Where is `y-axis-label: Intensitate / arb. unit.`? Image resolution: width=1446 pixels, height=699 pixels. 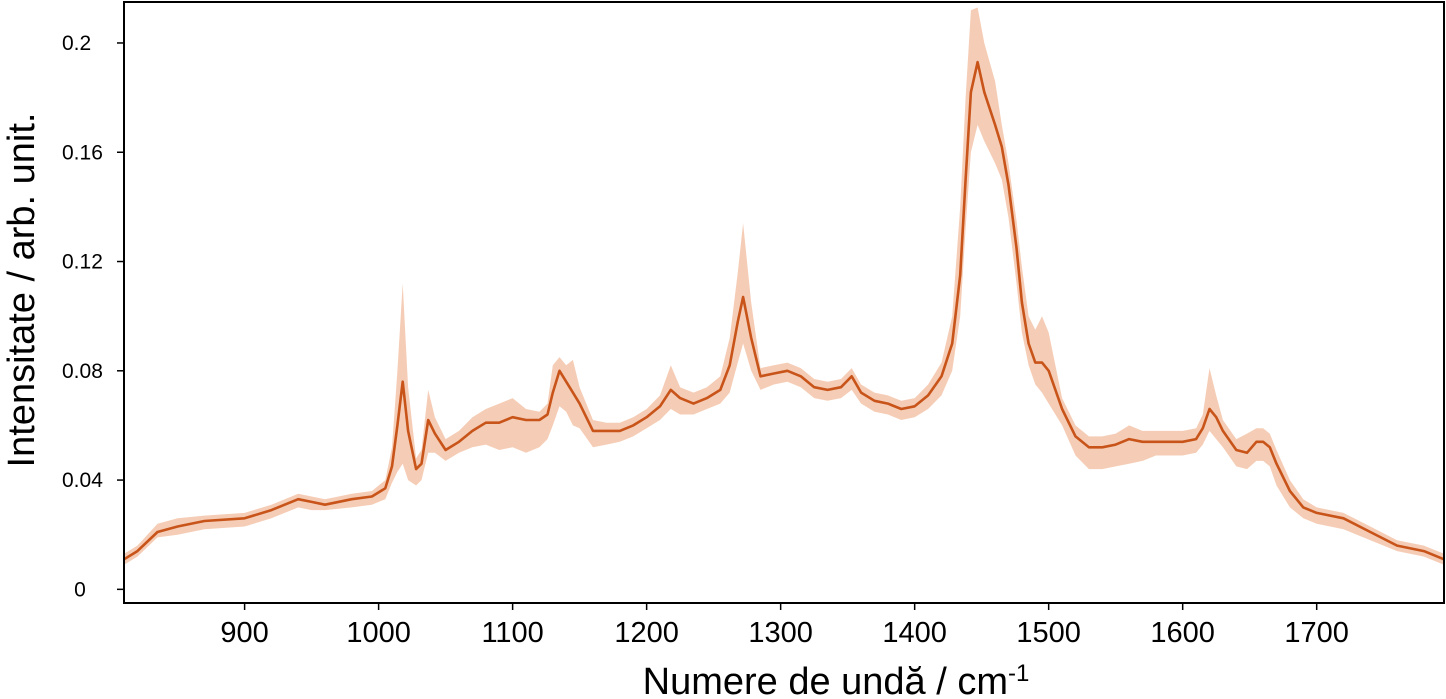
y-axis-label: Intensitate / arb. unit. is located at coordinates (22, 290).